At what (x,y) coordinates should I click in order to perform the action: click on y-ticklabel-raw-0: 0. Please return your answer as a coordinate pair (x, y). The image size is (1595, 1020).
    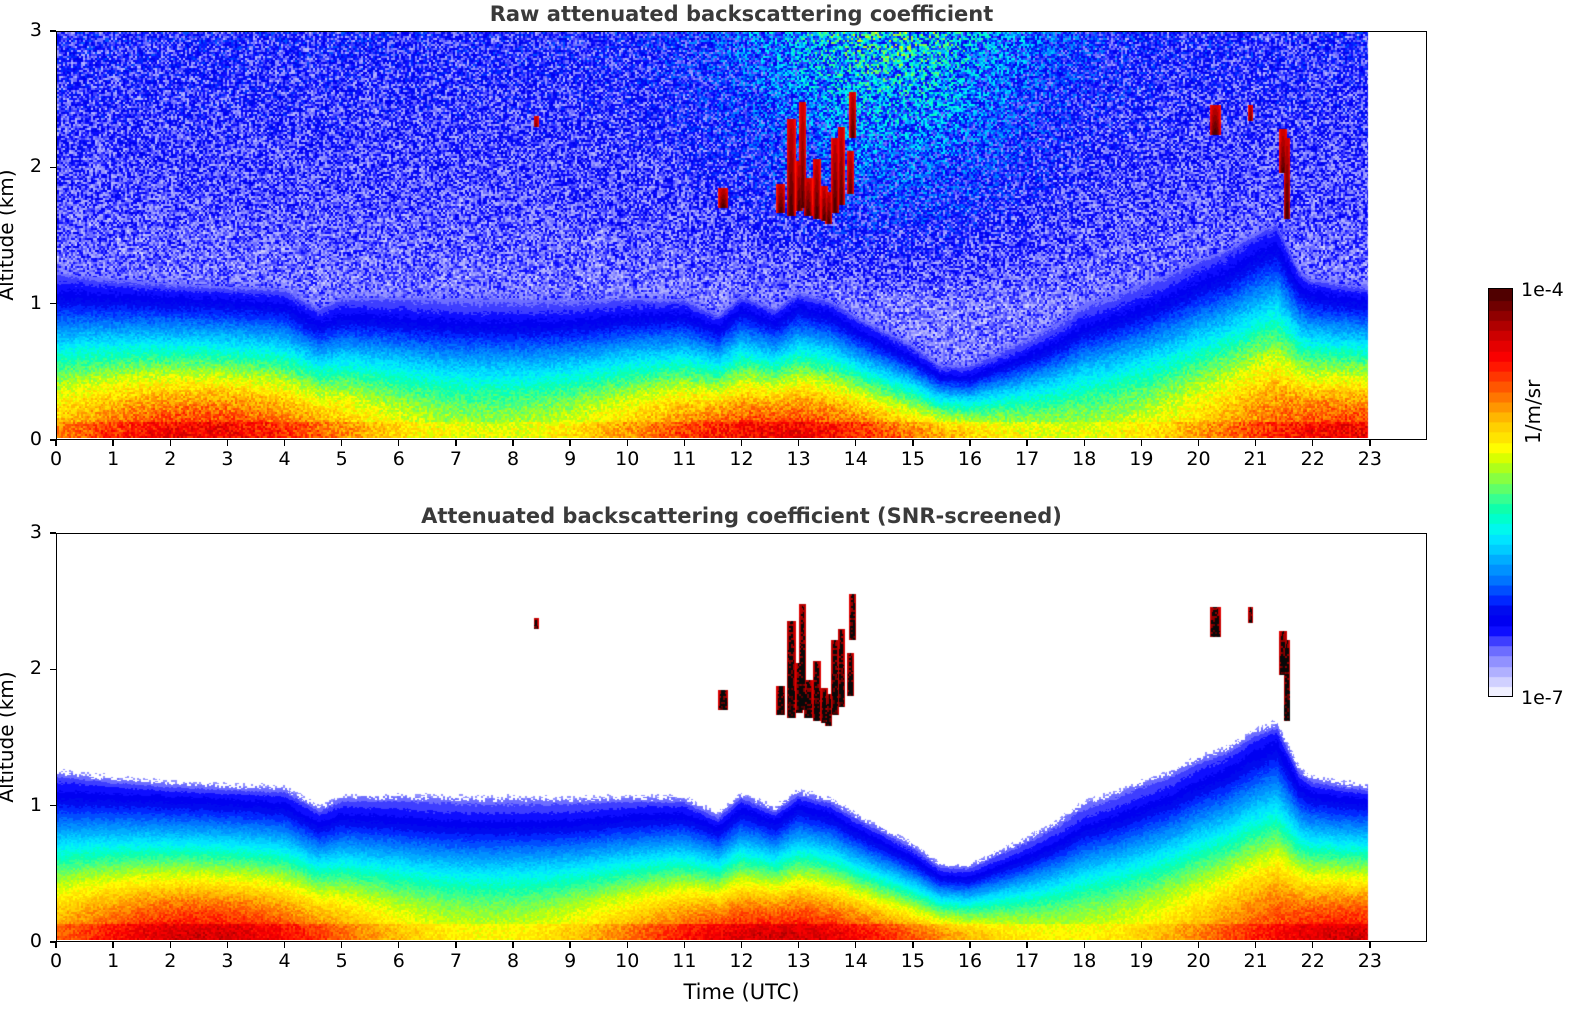
    Looking at the image, I should click on (35, 439).